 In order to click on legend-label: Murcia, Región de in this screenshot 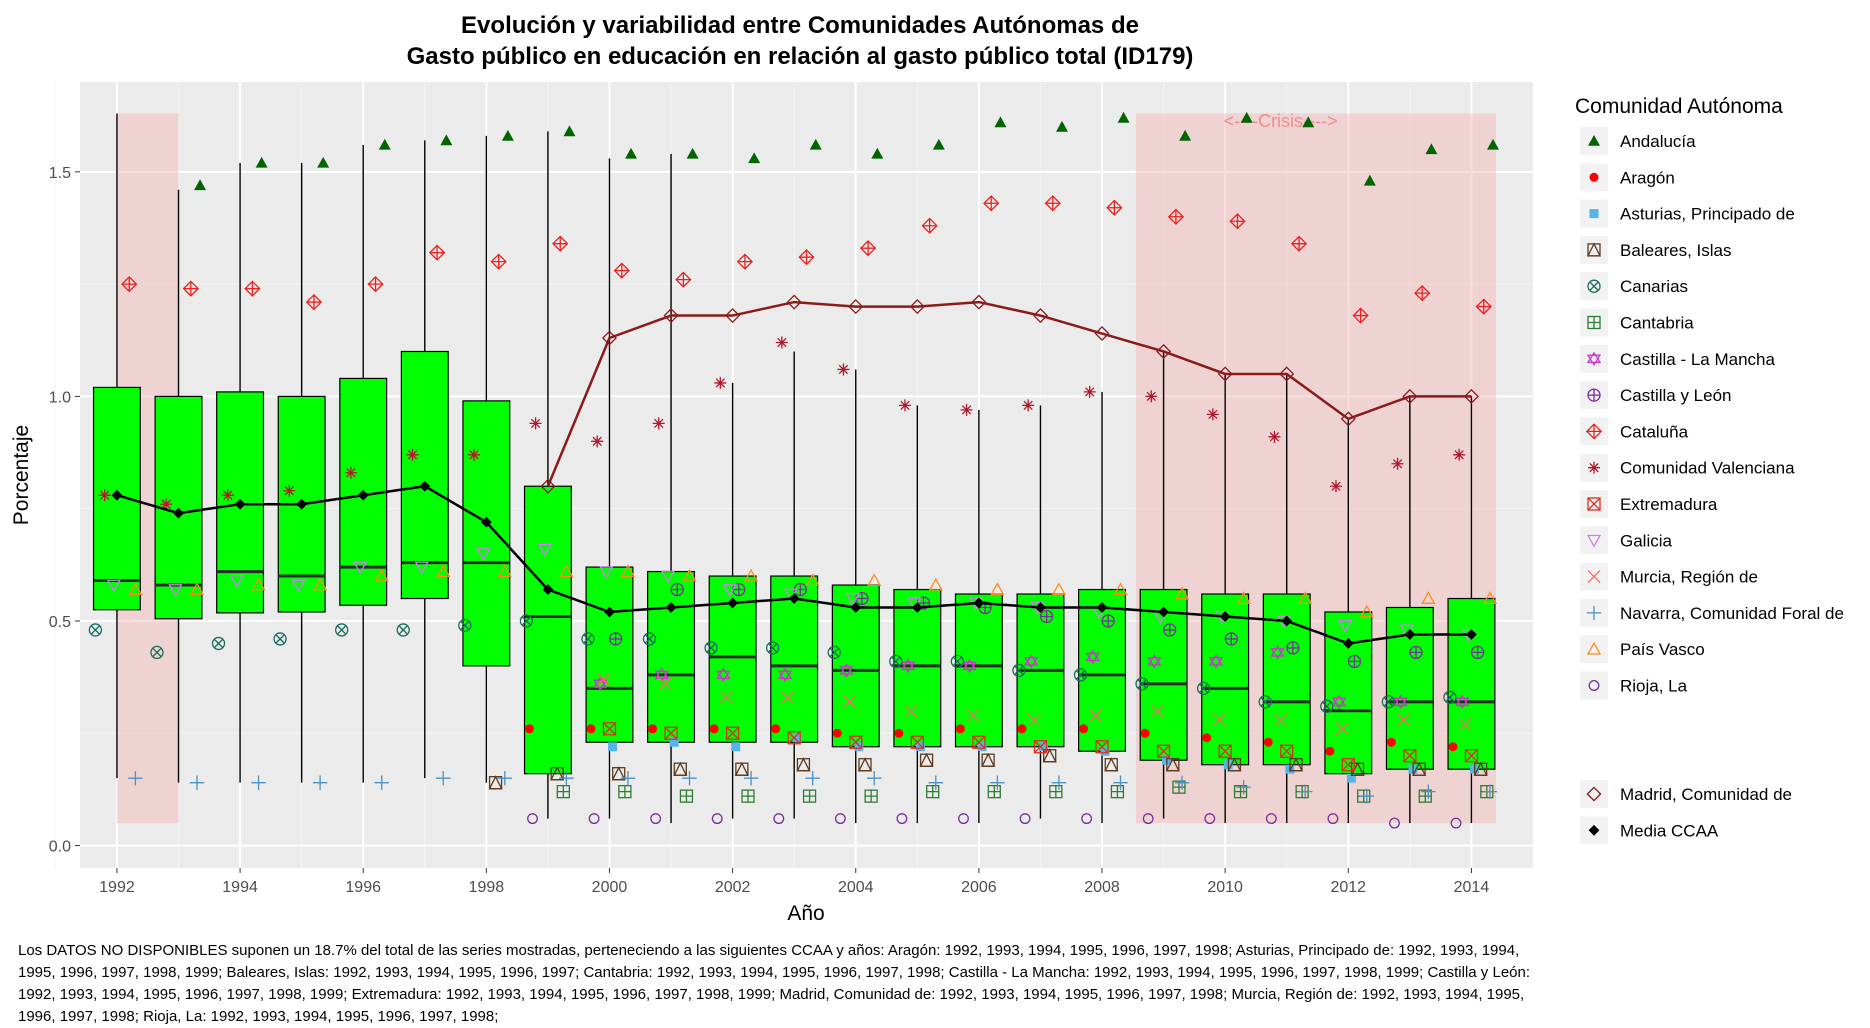, I will do `click(1689, 577)`.